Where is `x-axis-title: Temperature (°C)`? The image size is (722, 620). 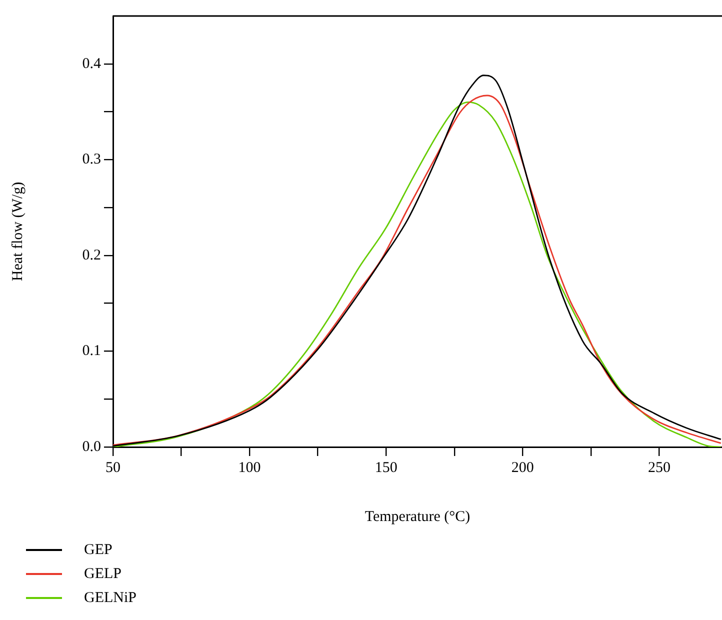
x-axis-title: Temperature (°C) is located at coordinates (417, 516).